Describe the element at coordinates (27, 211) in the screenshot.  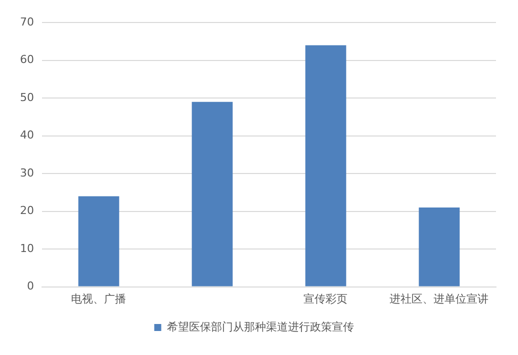
I see `y-tick-label: 20` at that location.